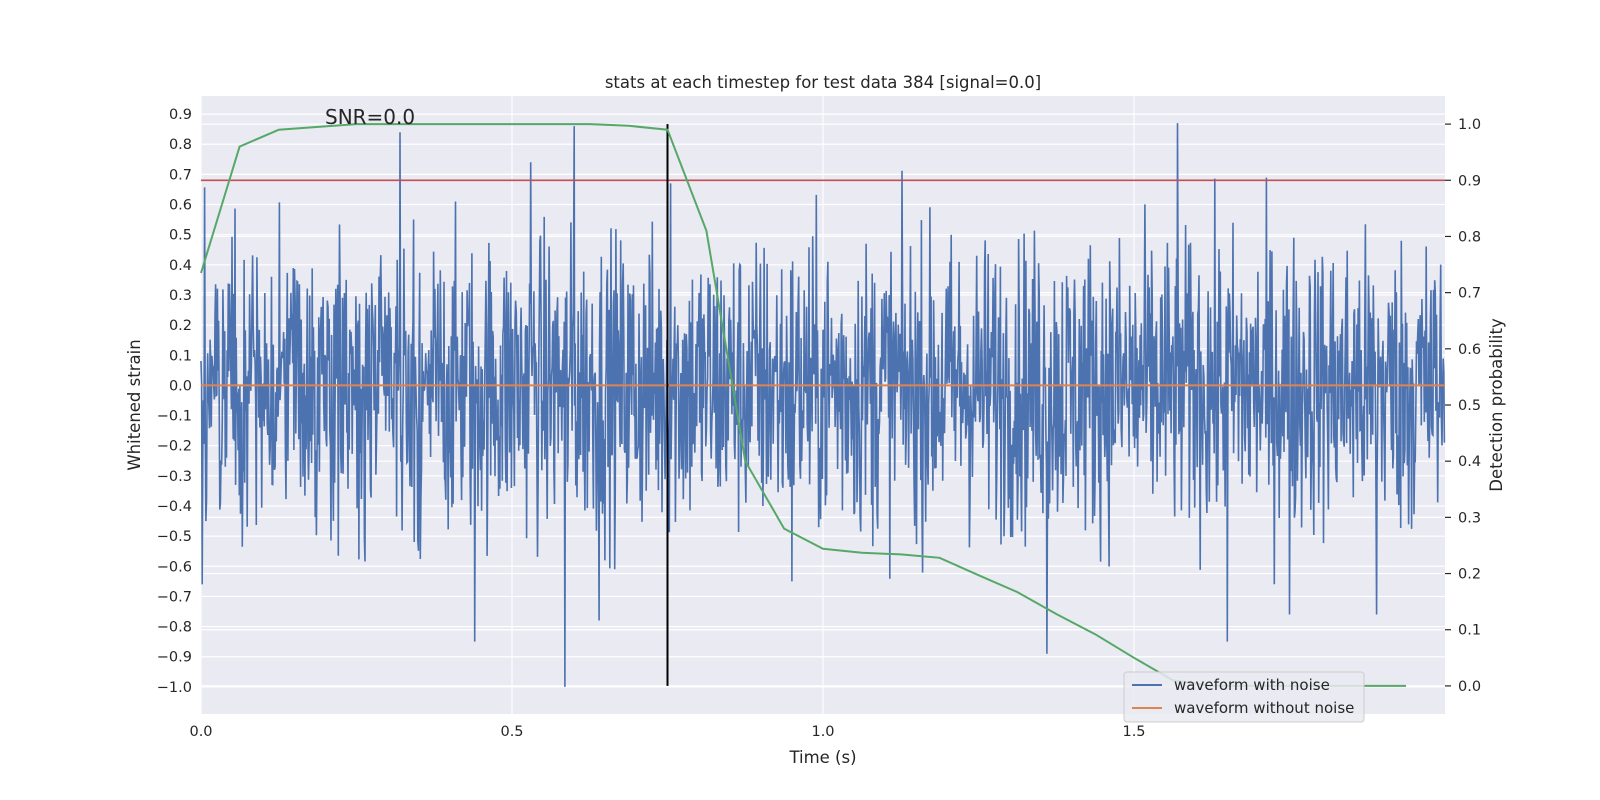  Describe the element at coordinates (1264, 708) in the screenshot. I see `legend-label-clean: waveform without noise` at that location.